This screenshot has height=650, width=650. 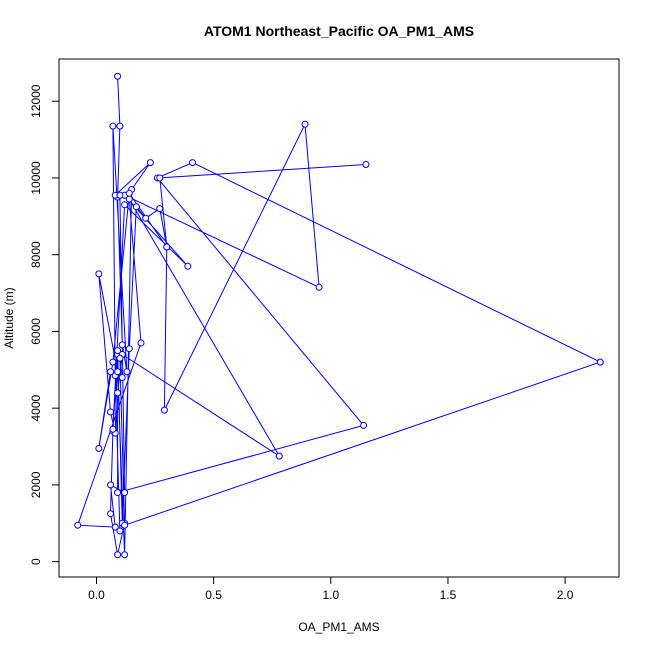 What do you see at coordinates (36, 408) in the screenshot?
I see `y-tick-label: 4000` at bounding box center [36, 408].